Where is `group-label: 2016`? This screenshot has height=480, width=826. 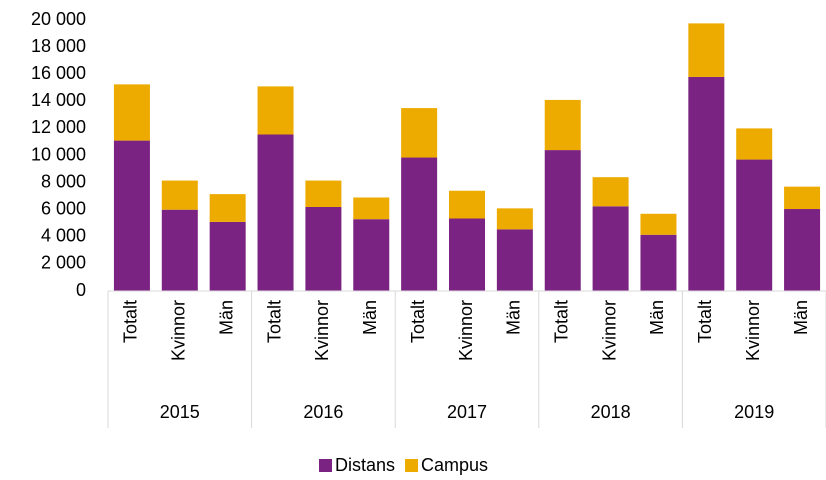
group-label: 2016 is located at coordinates (323, 412).